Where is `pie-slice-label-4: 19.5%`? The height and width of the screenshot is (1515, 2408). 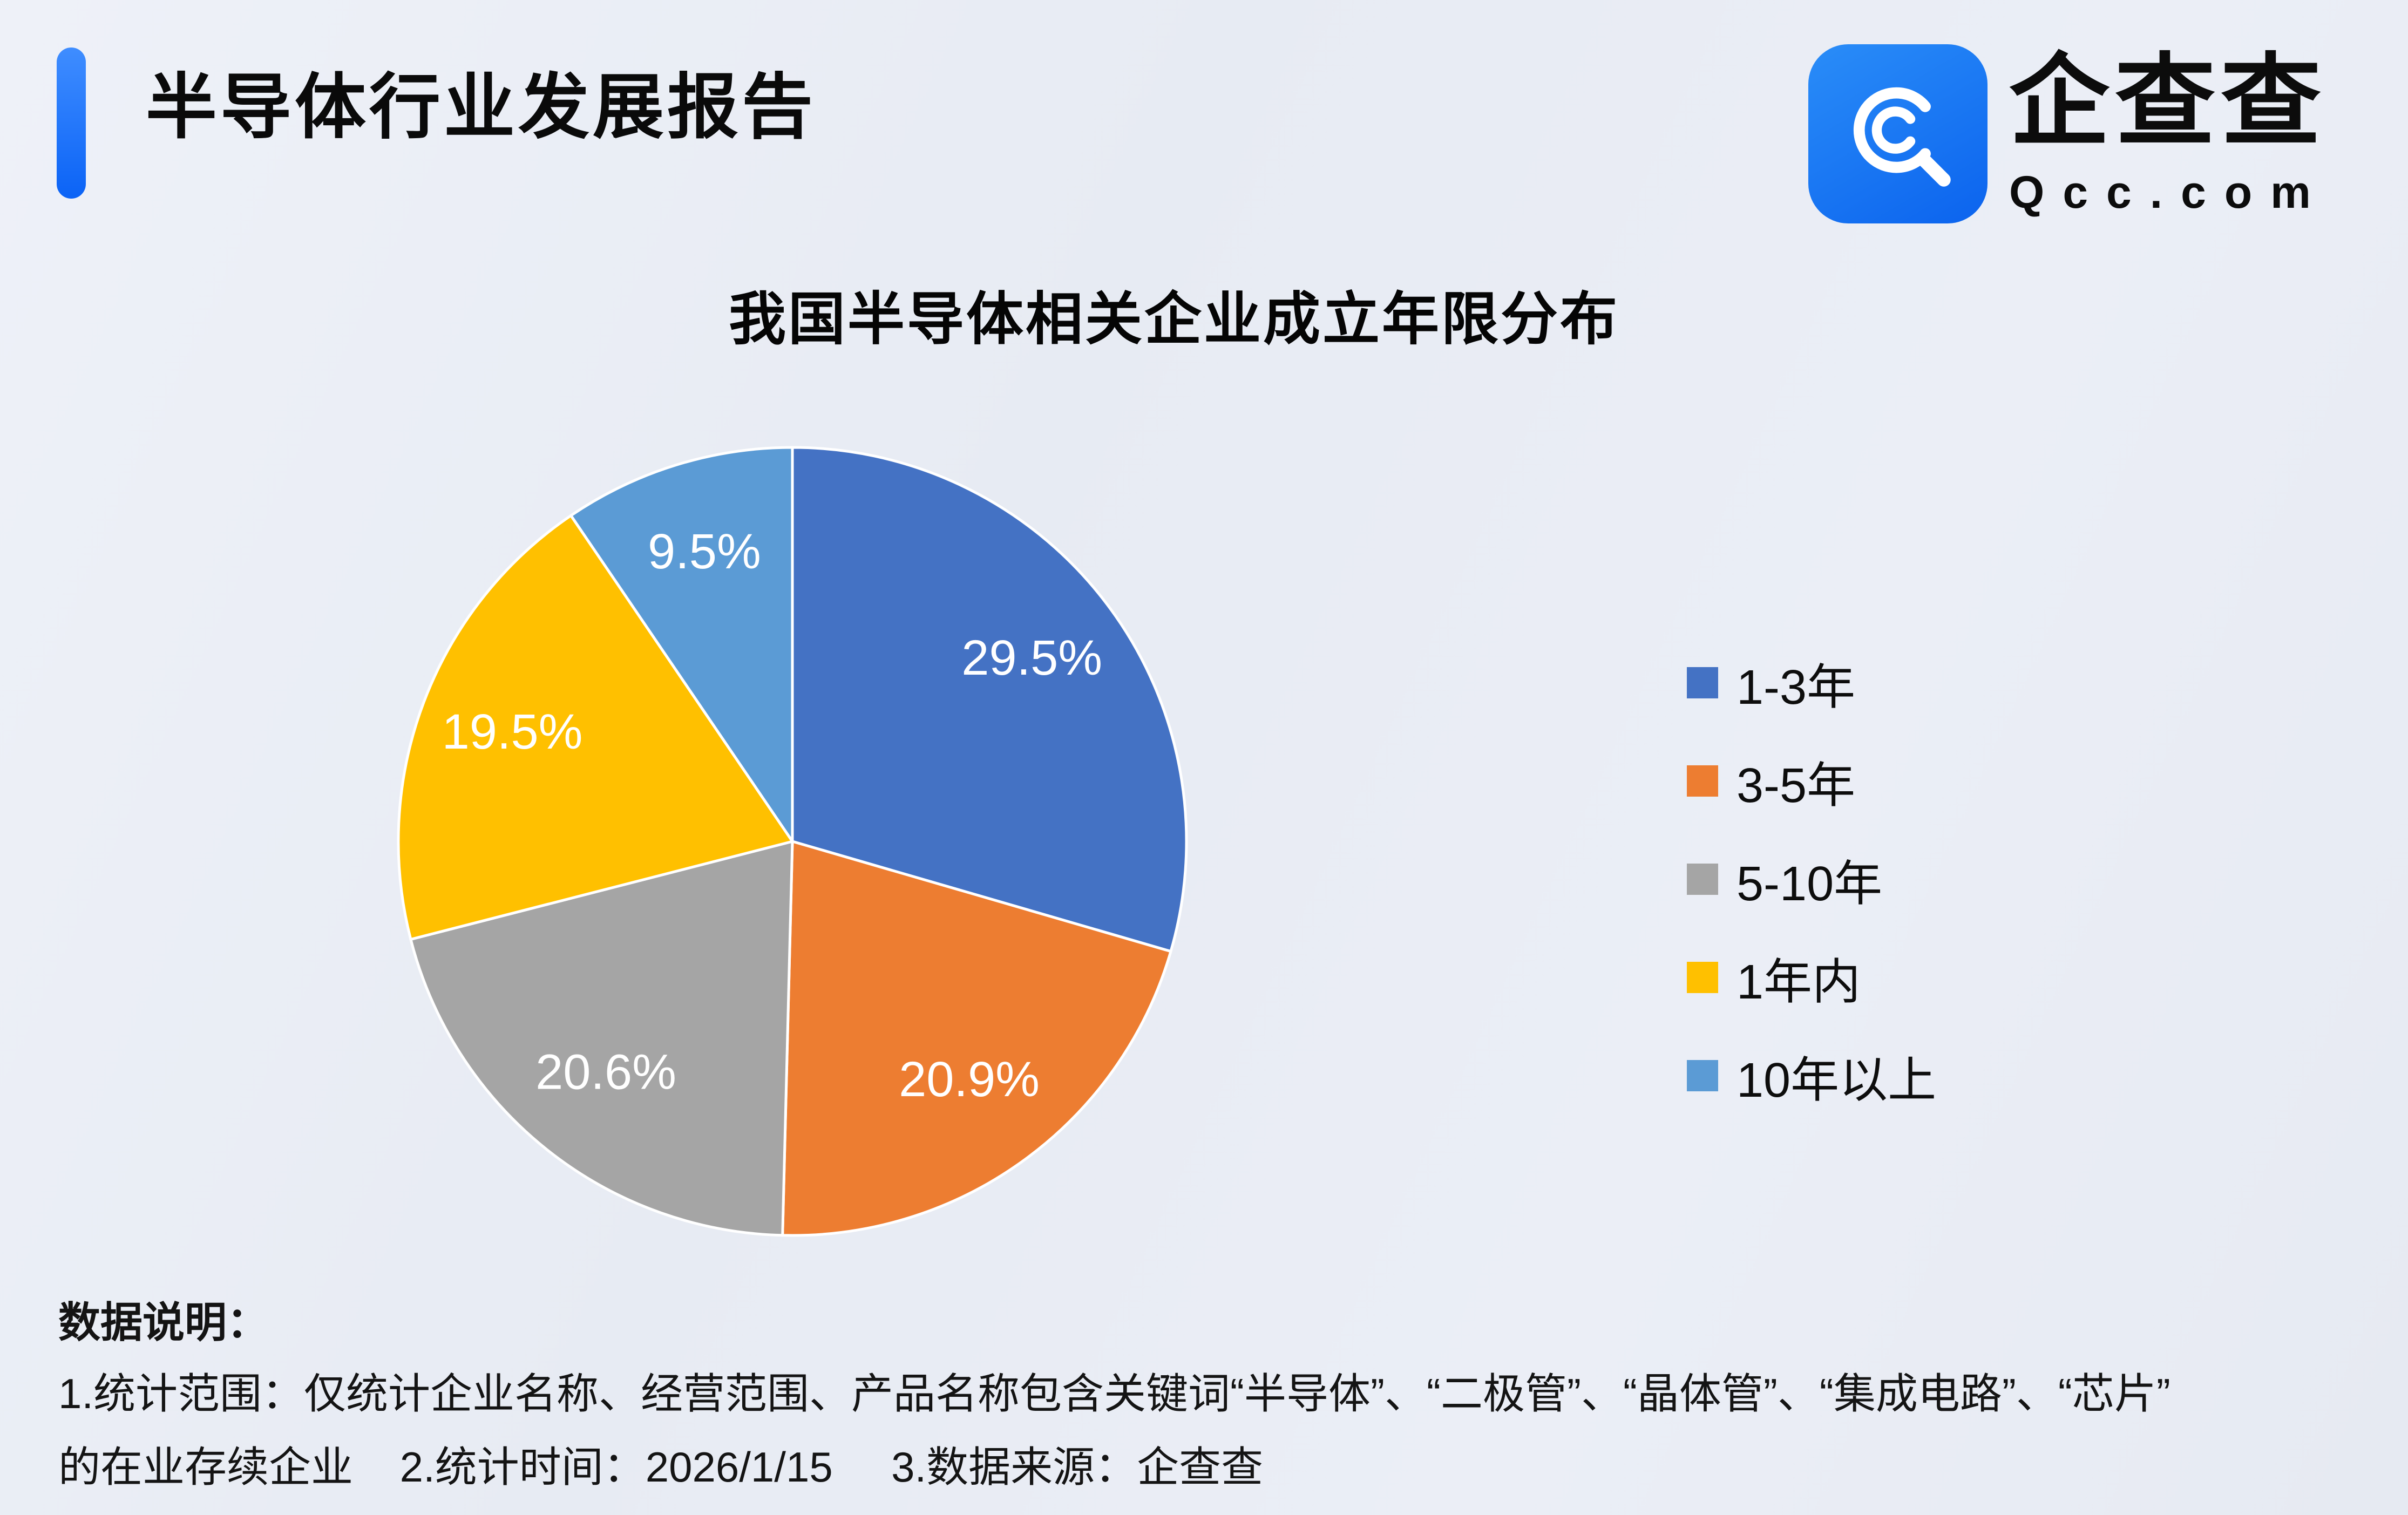 pie-slice-label-4: 19.5% is located at coordinates (512, 731).